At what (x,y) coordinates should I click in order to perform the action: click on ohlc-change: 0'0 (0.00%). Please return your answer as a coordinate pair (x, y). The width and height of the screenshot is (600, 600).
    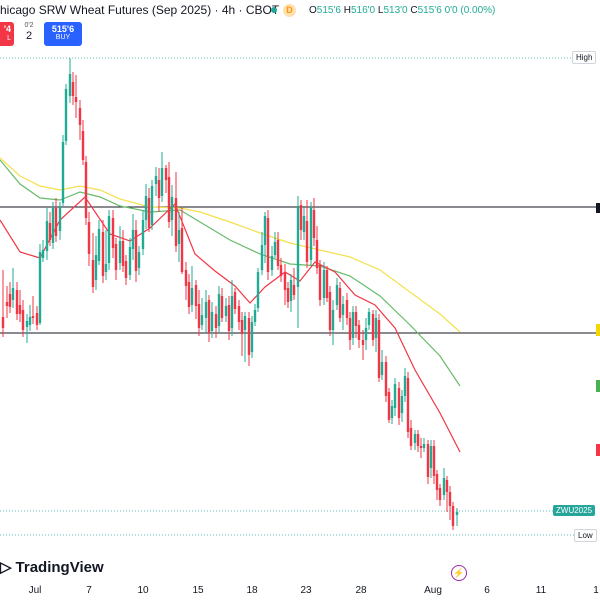
    Looking at the image, I should click on (470, 10).